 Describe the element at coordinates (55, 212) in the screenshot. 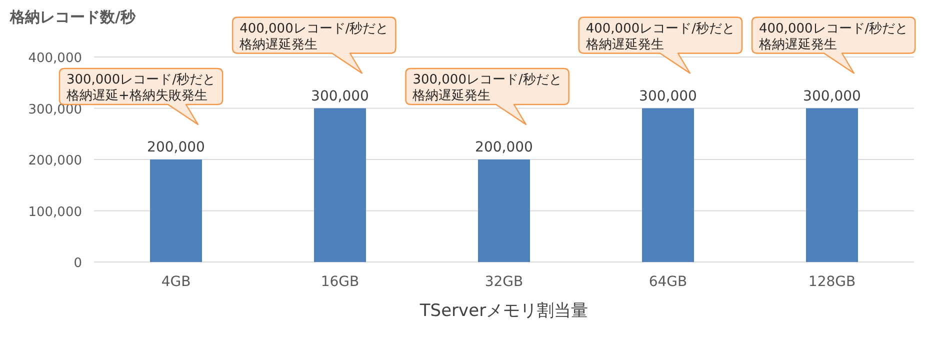

I see `y-tick-label: 100,000` at that location.